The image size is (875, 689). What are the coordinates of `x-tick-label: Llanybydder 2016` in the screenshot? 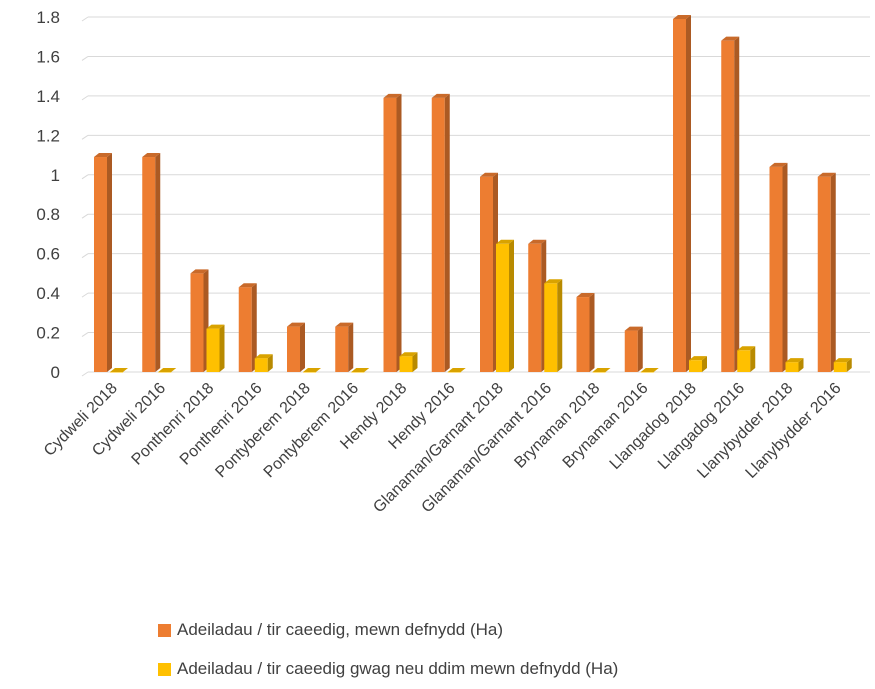 It's located at (794, 431).